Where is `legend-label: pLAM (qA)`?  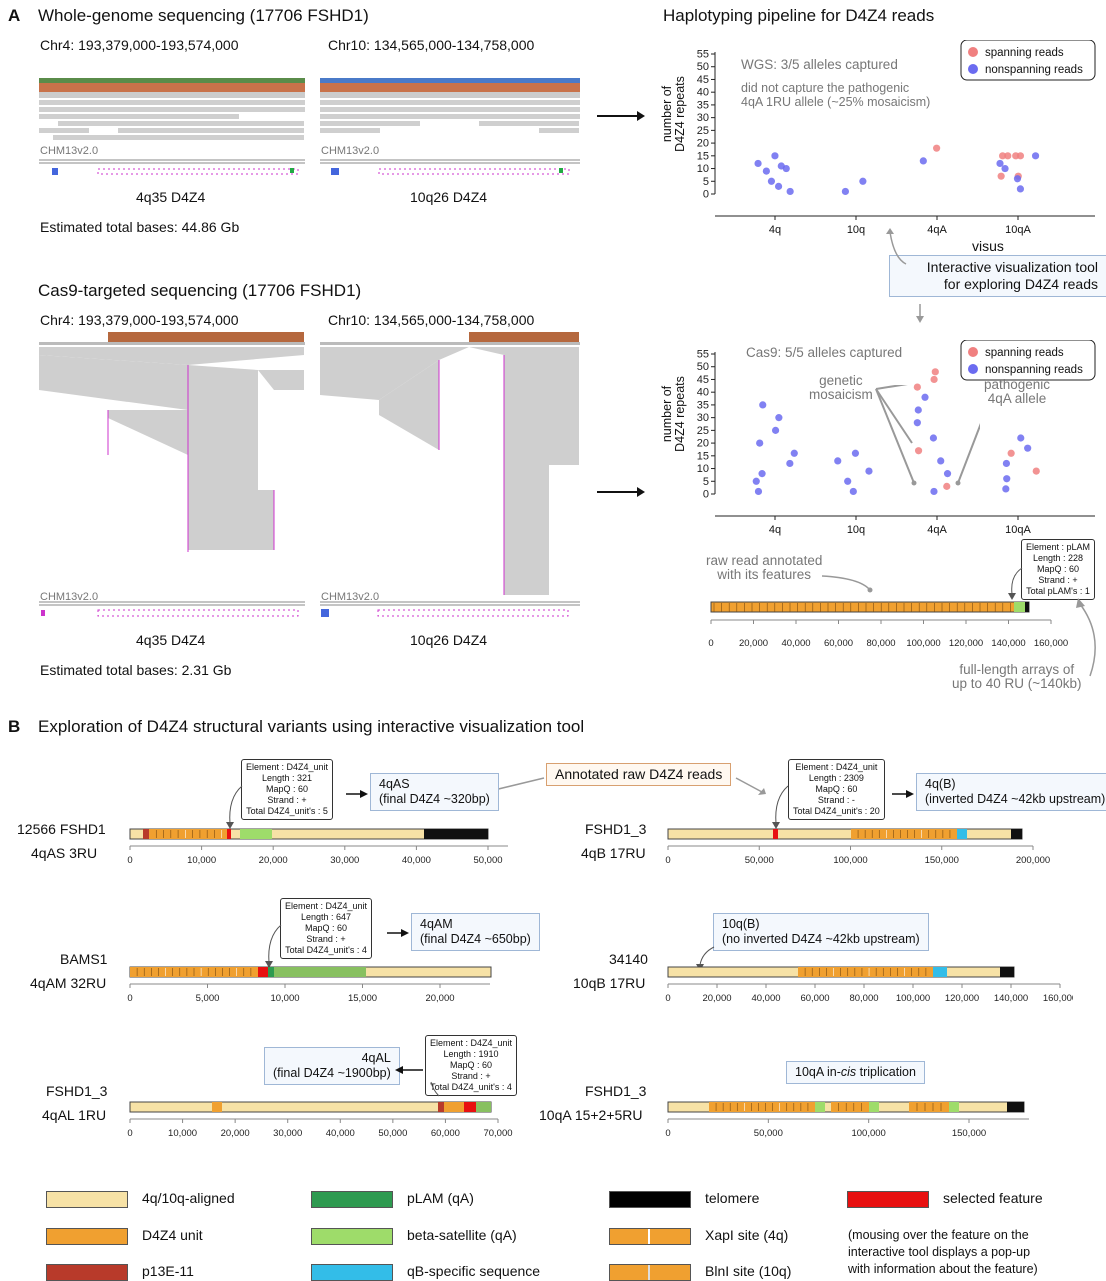
legend-label: pLAM (qA) is located at coordinates (440, 1198).